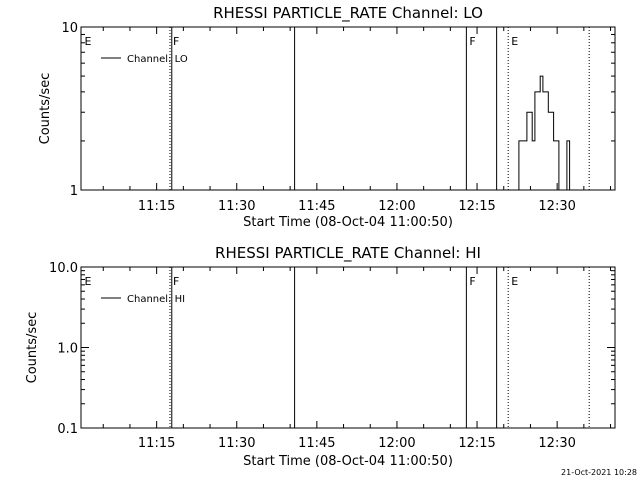  What do you see at coordinates (67, 429) in the screenshot?
I see `y-tick-label: 0.1` at bounding box center [67, 429].